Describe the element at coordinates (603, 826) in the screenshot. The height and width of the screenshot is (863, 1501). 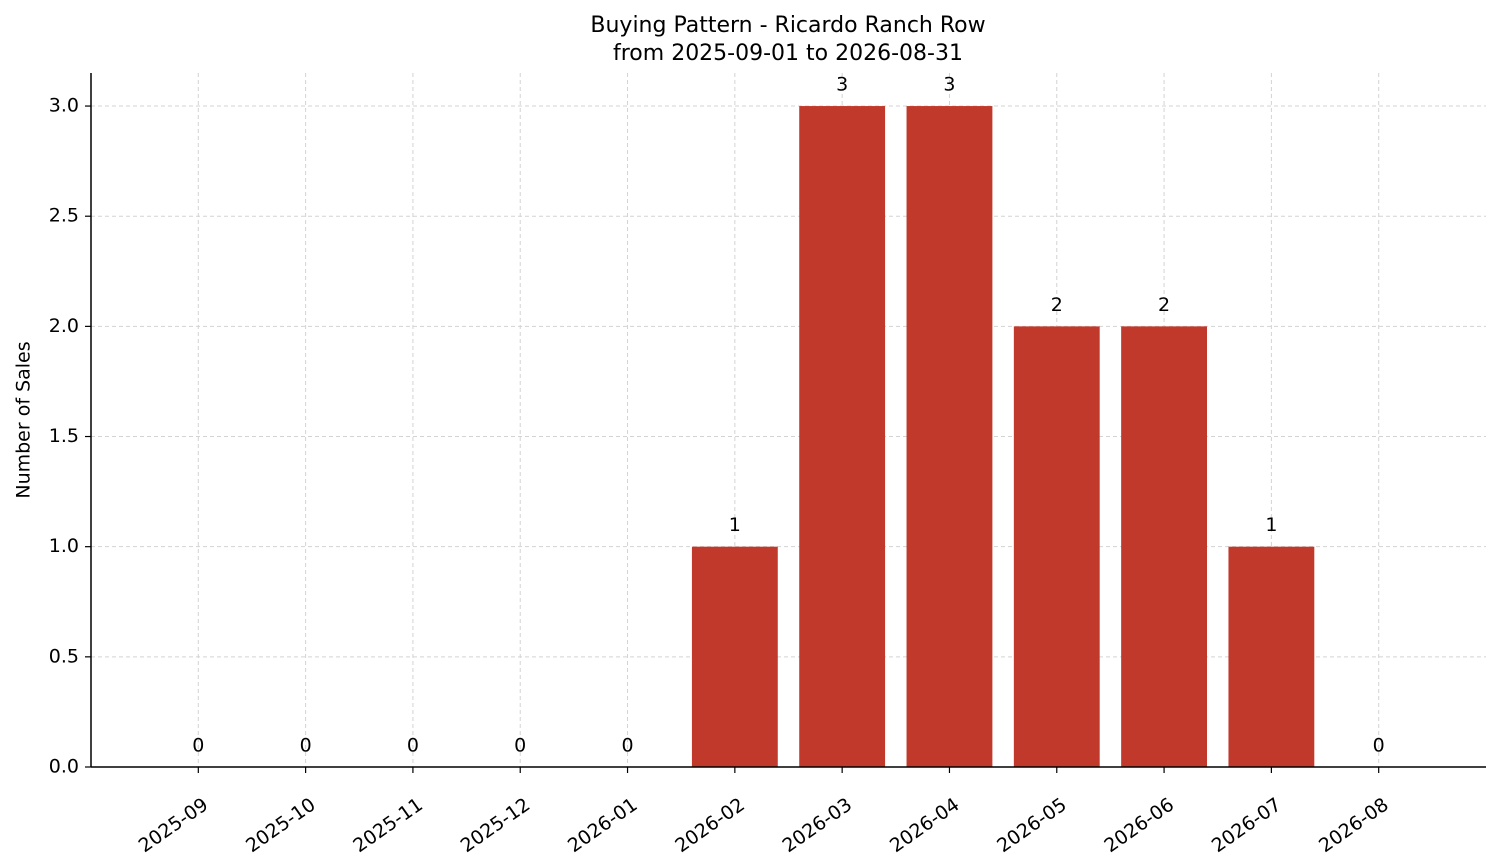
I see `x-tick-label: 2026-01` at that location.